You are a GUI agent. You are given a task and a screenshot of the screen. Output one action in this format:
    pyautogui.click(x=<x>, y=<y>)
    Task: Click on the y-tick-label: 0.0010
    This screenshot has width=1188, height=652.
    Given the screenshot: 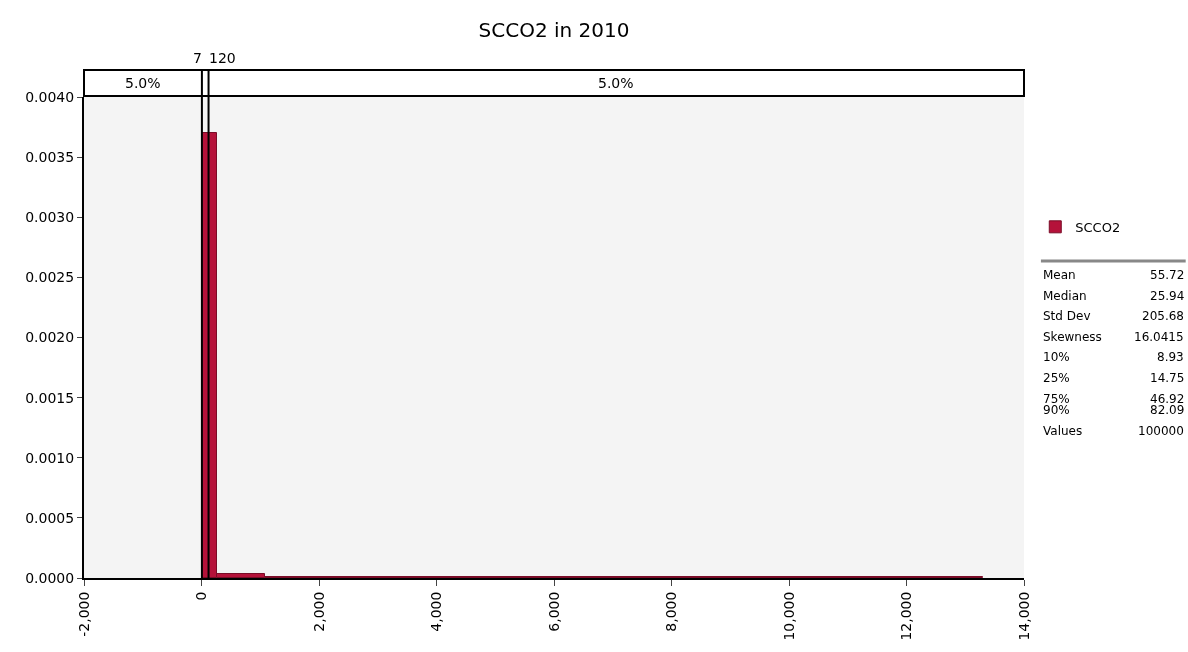 What is the action you would take?
    pyautogui.click(x=50, y=457)
    